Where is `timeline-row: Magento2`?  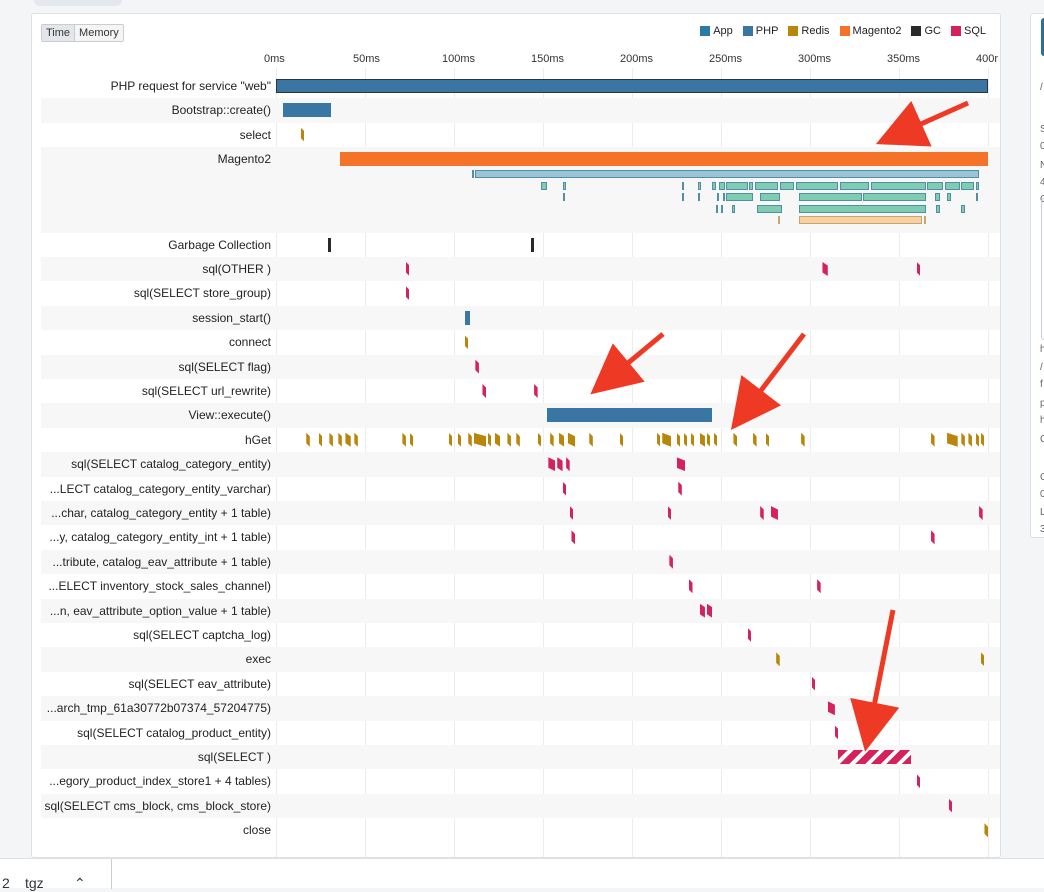 timeline-row: Magento2 is located at coordinates (520, 190).